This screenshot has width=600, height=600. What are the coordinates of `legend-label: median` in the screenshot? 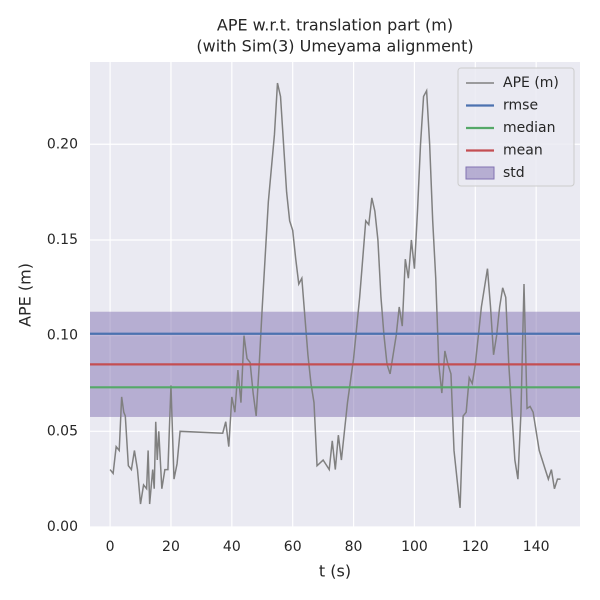 It's located at (529, 128).